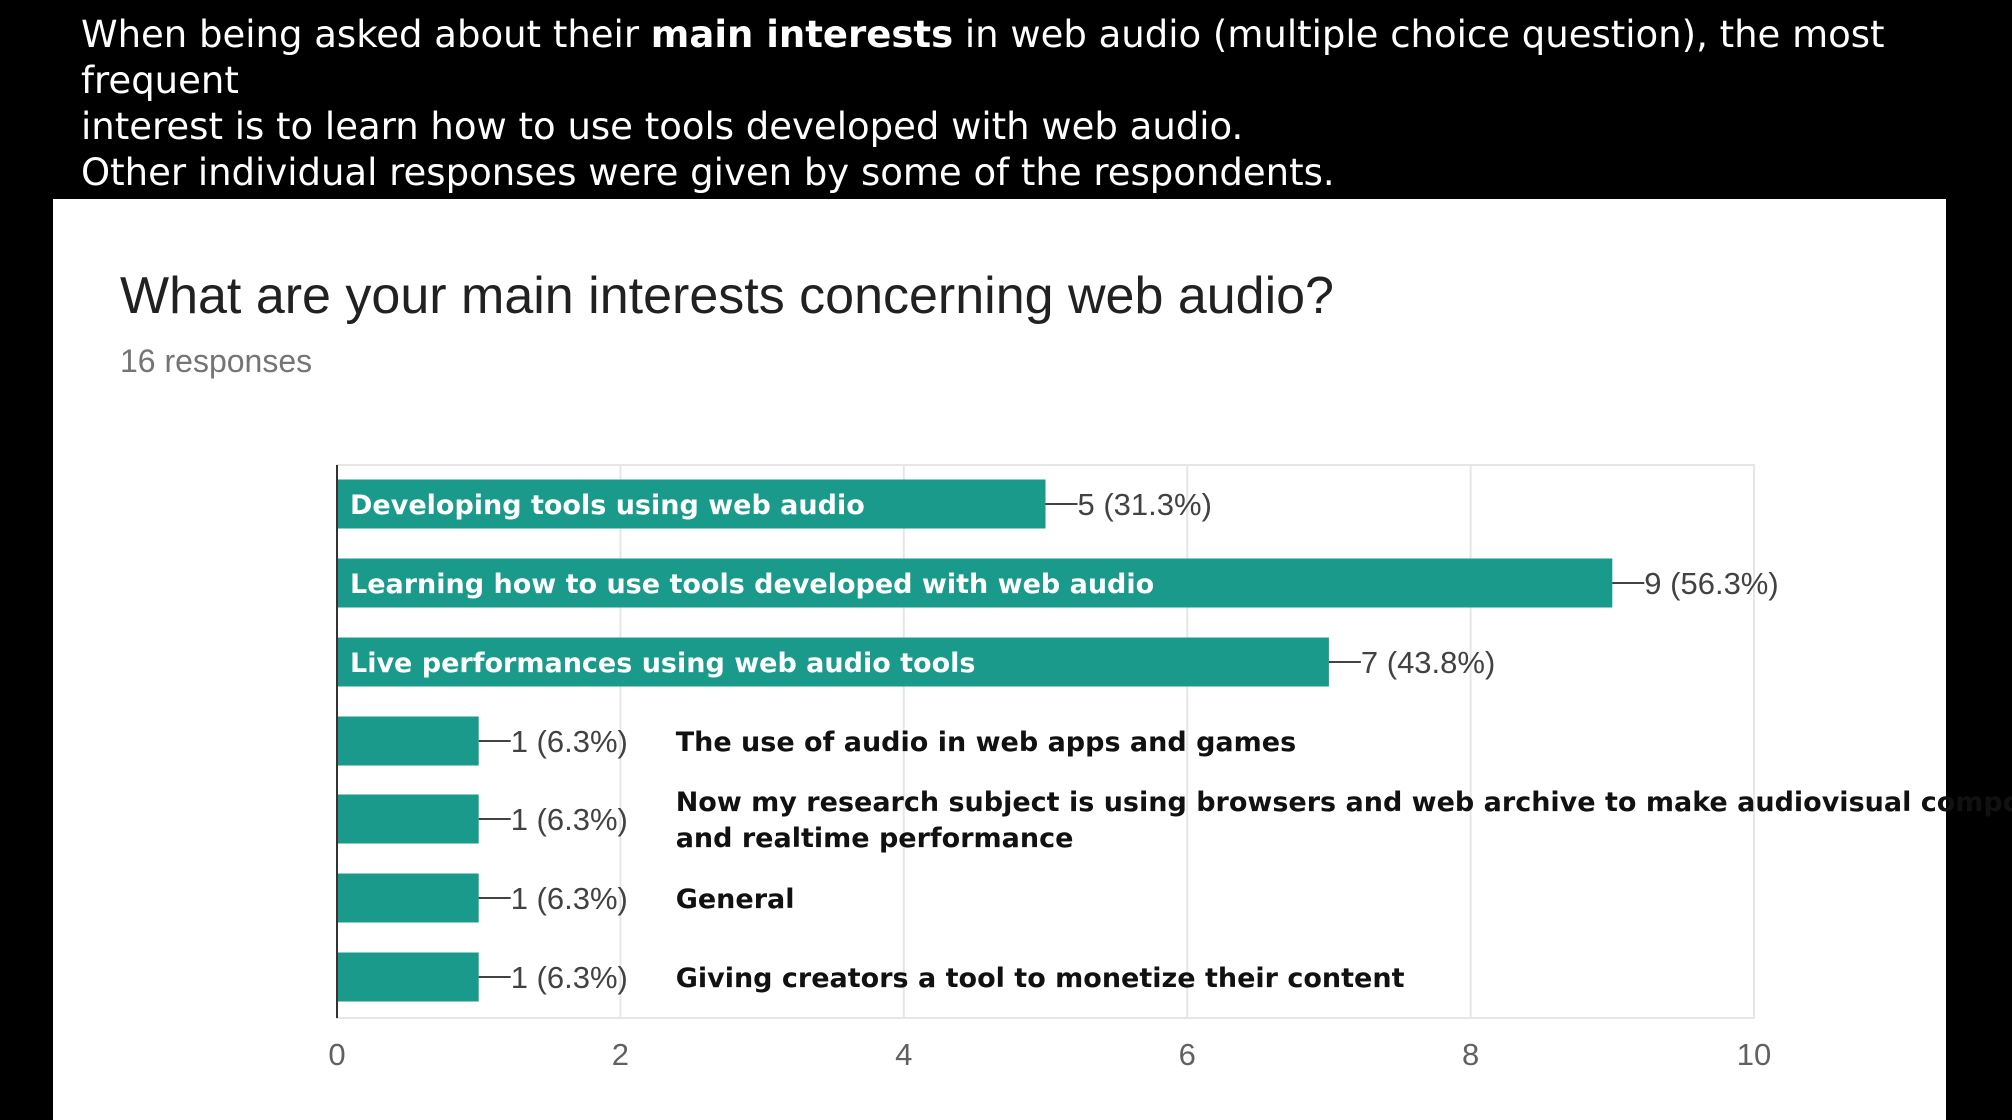 This screenshot has height=1120, width=2012. I want to click on value-label-1: 9 (56.3%), so click(1711, 583).